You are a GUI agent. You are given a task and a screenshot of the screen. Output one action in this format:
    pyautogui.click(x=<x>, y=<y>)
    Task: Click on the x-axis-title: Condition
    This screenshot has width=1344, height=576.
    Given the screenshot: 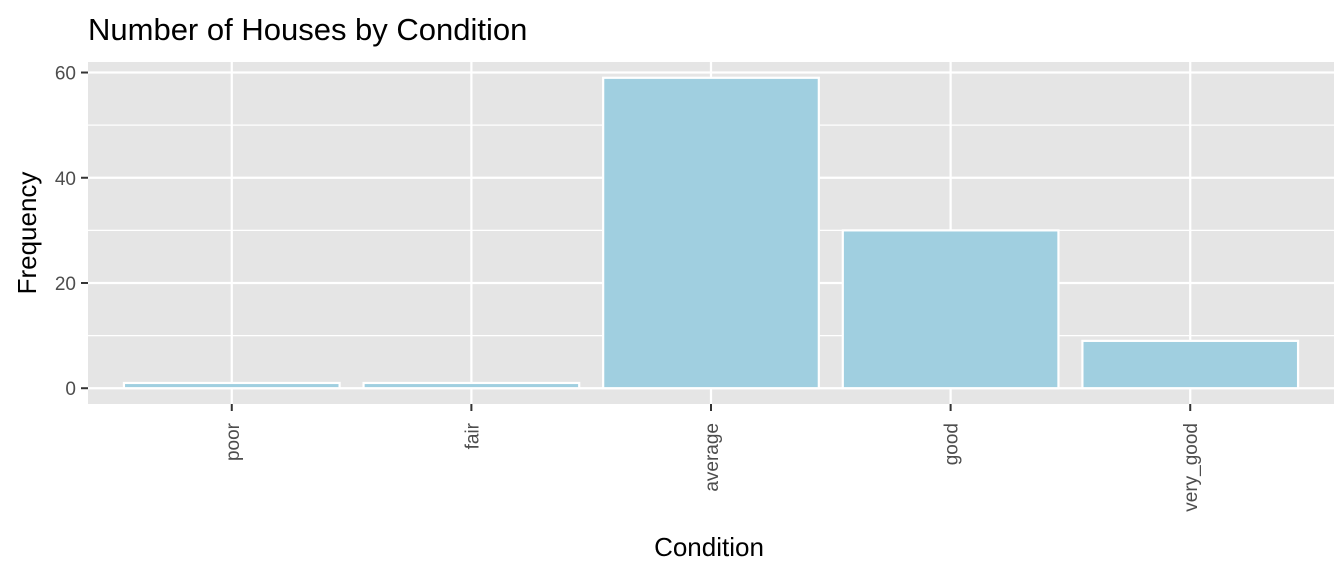 What is the action you would take?
    pyautogui.click(x=709, y=547)
    